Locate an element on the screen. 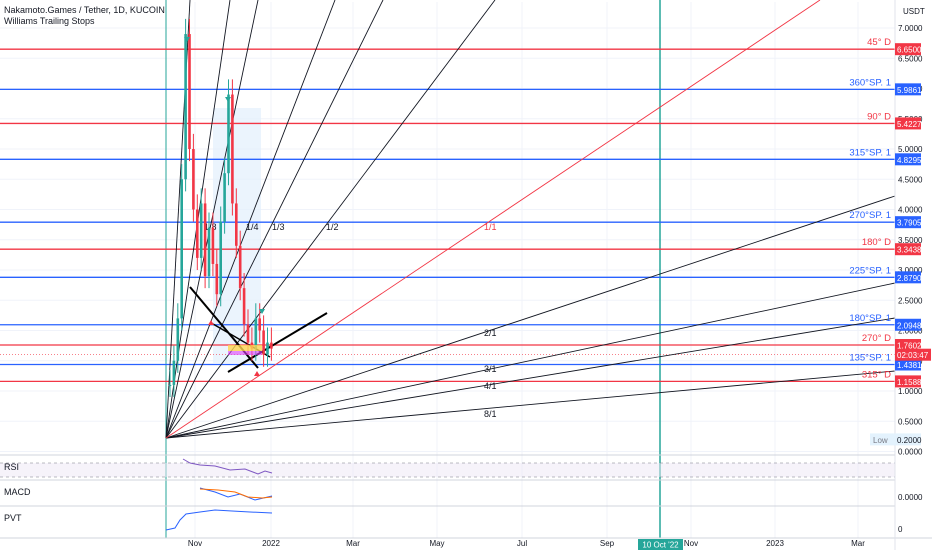 The width and height of the screenshot is (932, 555). fan-label: 1/8 is located at coordinates (210, 227).